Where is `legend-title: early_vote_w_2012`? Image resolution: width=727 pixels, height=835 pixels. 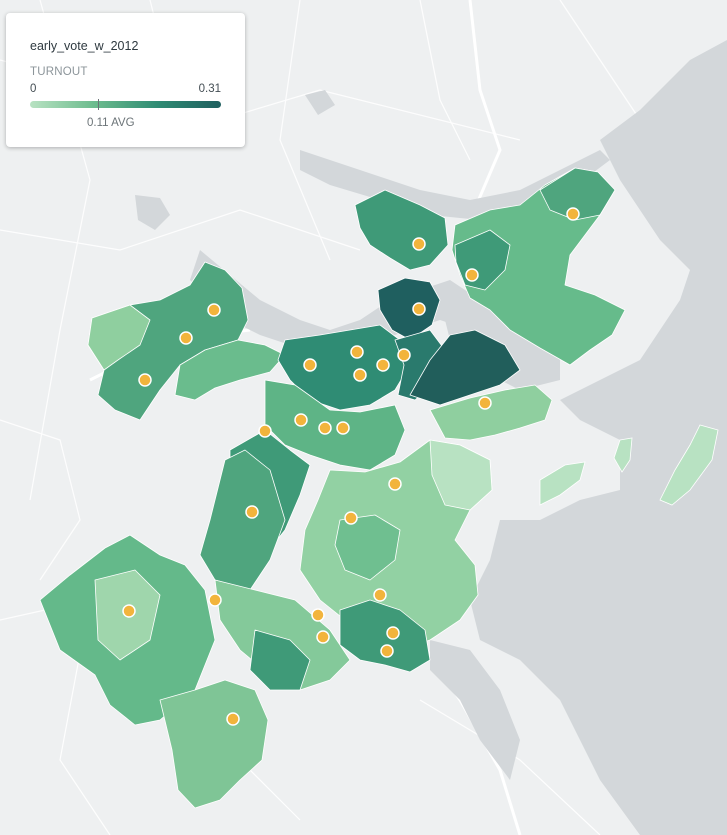 legend-title: early_vote_w_2012 is located at coordinates (84, 46).